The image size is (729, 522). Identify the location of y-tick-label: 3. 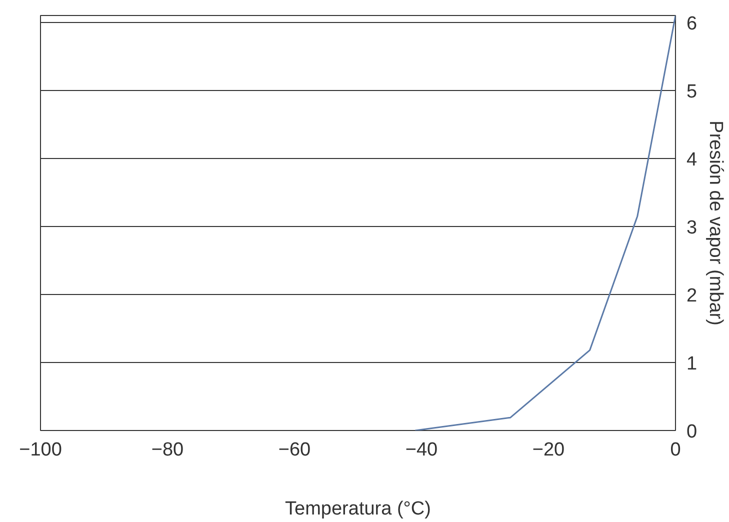
(692, 227).